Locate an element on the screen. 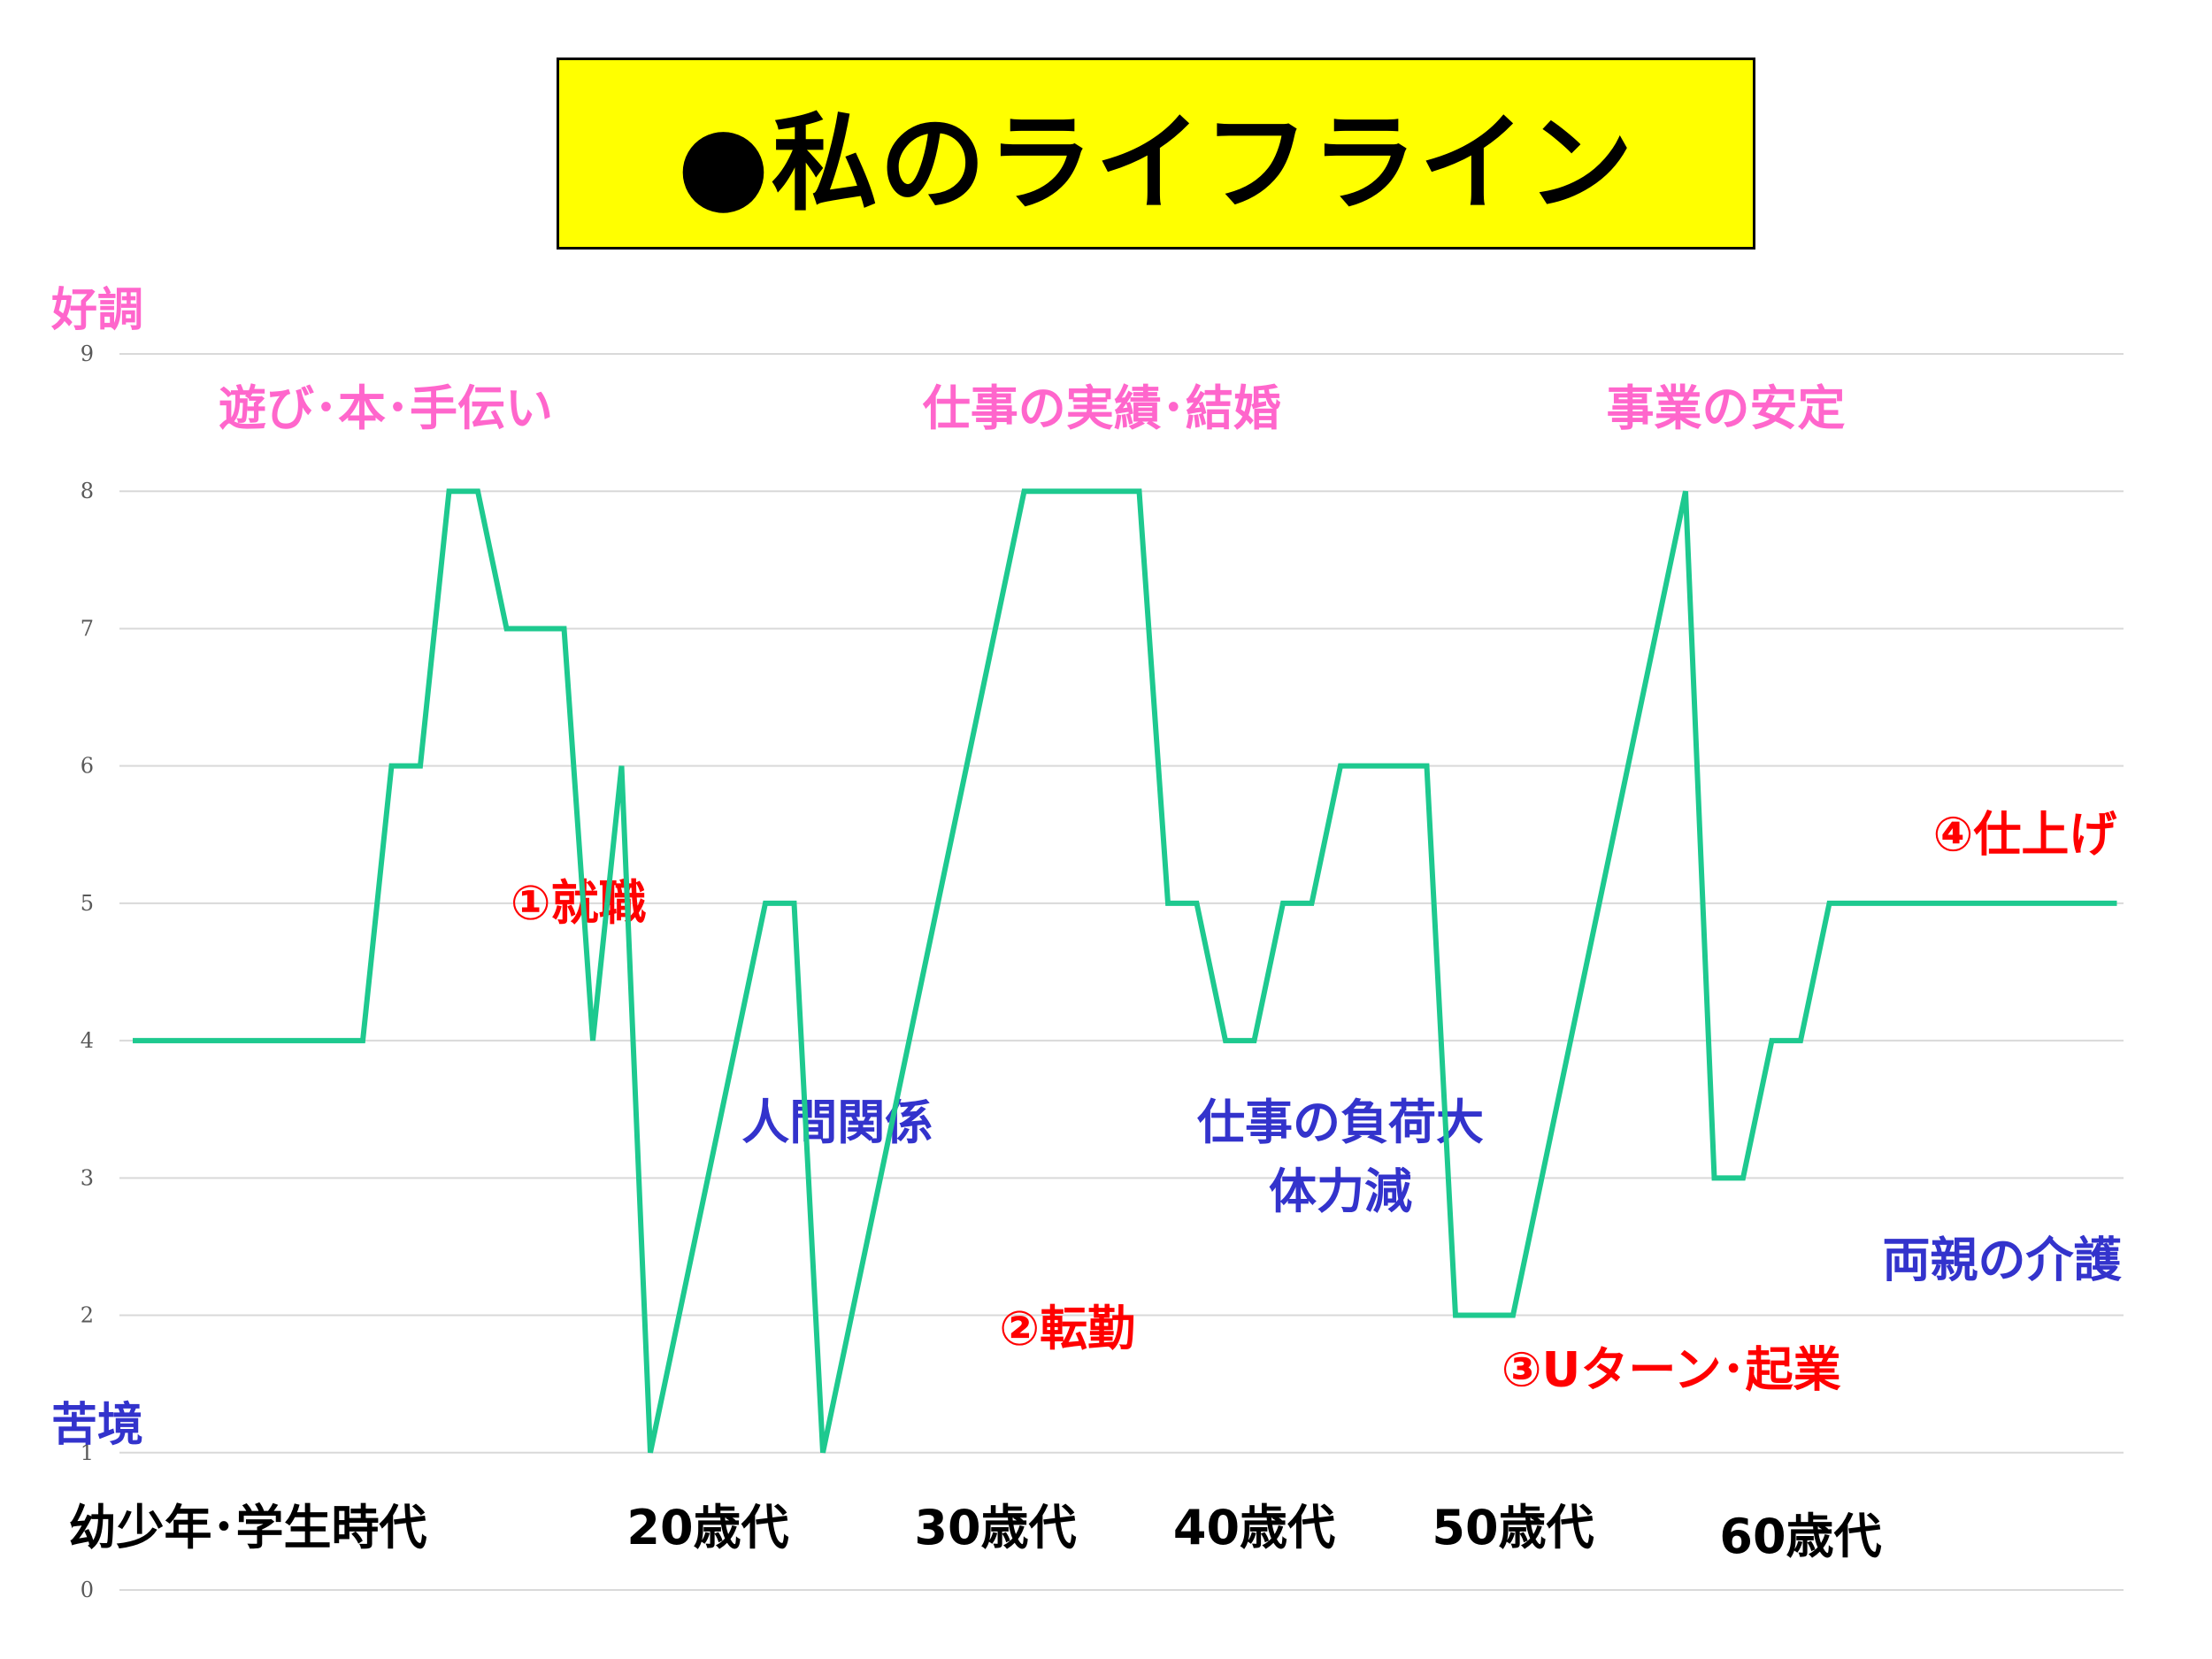  x-categories: 幼少年･学生時代 20歳代 30歳代 40歳代 50歳代 60歳代 is located at coordinates (975, 1532).